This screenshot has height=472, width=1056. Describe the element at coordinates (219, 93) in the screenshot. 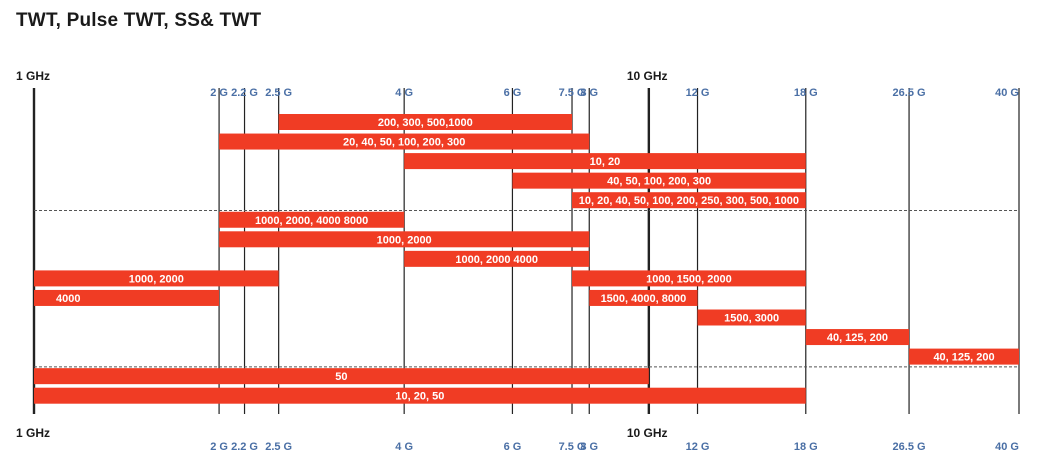

I see `tick-label-top: 2 G` at that location.